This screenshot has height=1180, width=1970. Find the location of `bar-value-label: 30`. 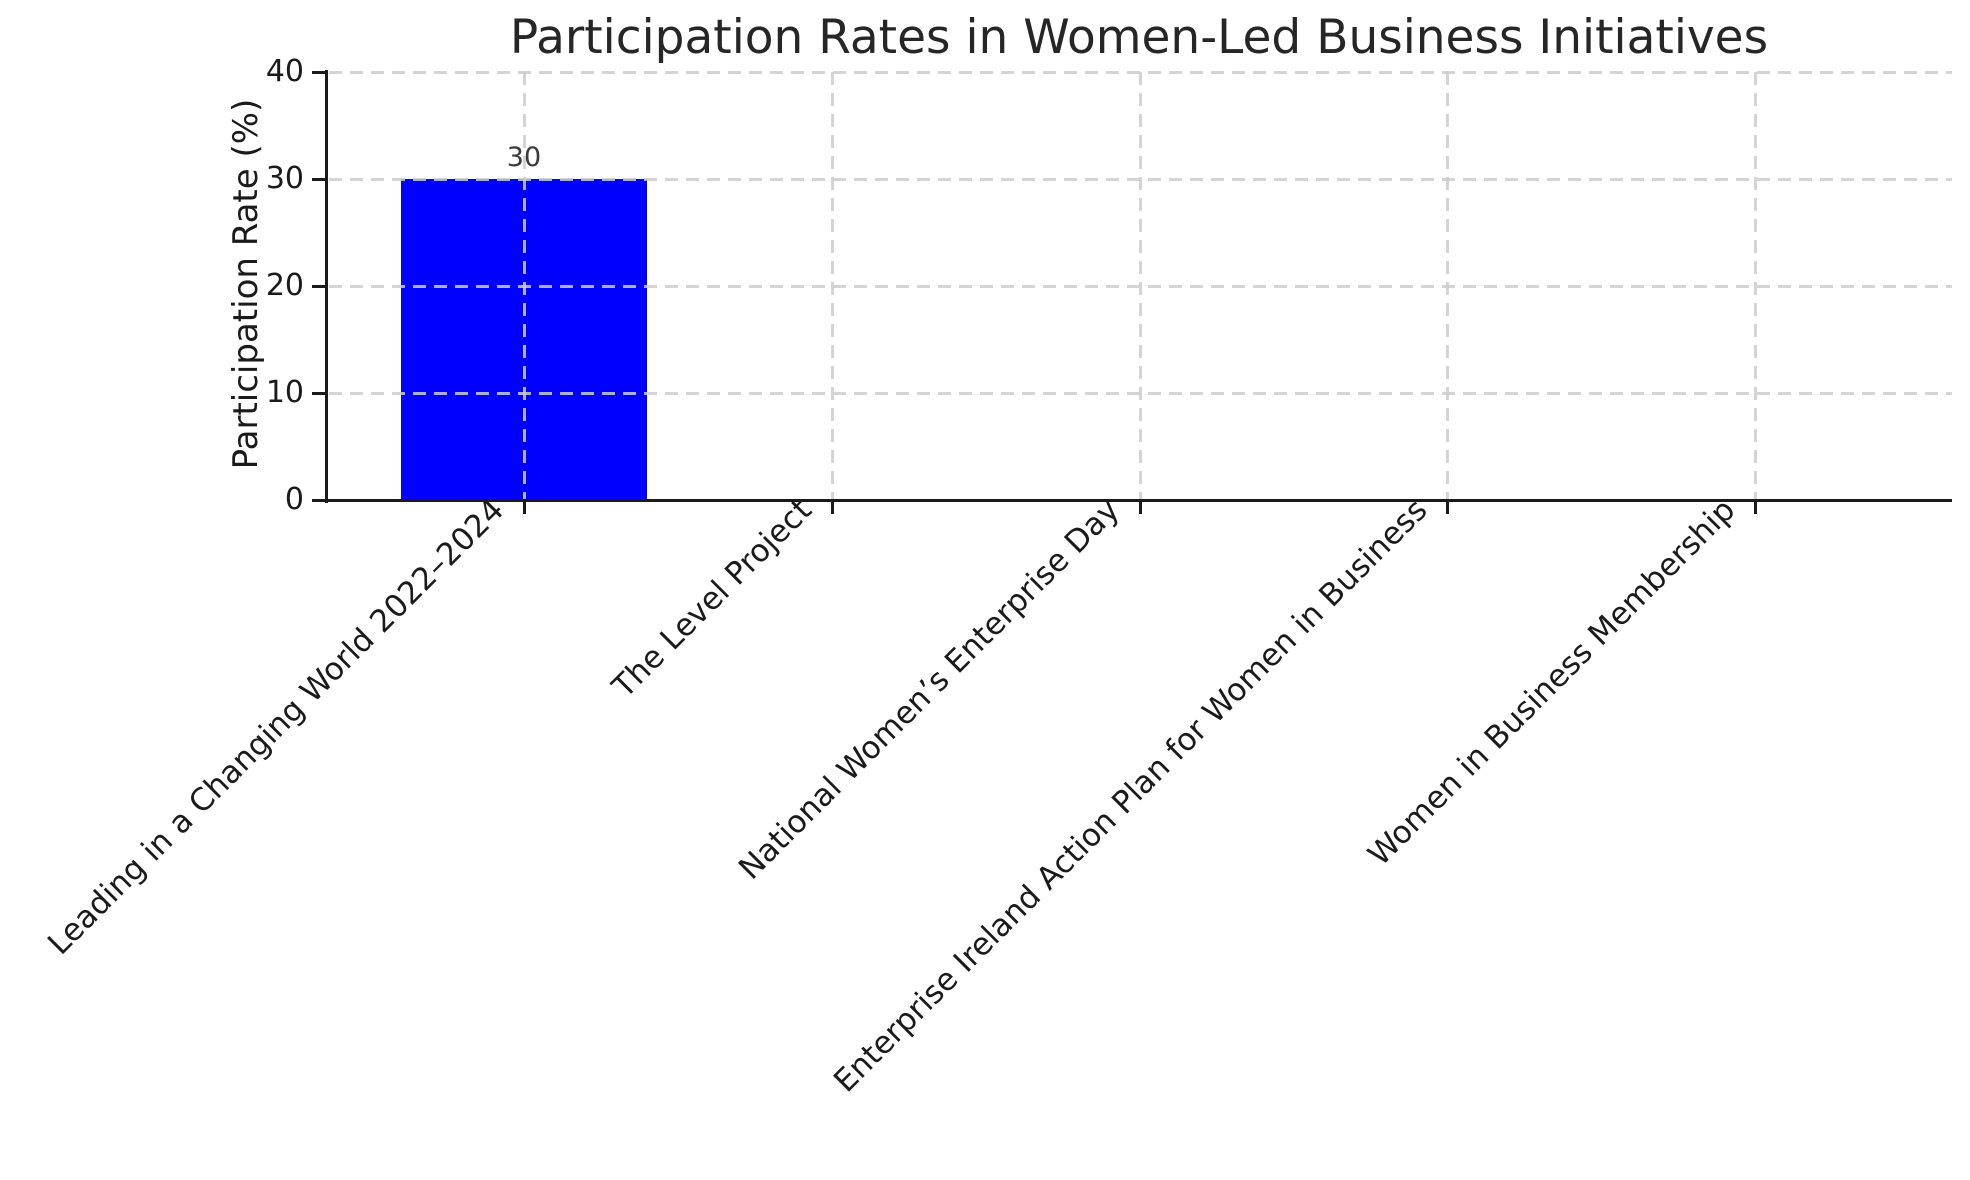

bar-value-label: 30 is located at coordinates (524, 157).